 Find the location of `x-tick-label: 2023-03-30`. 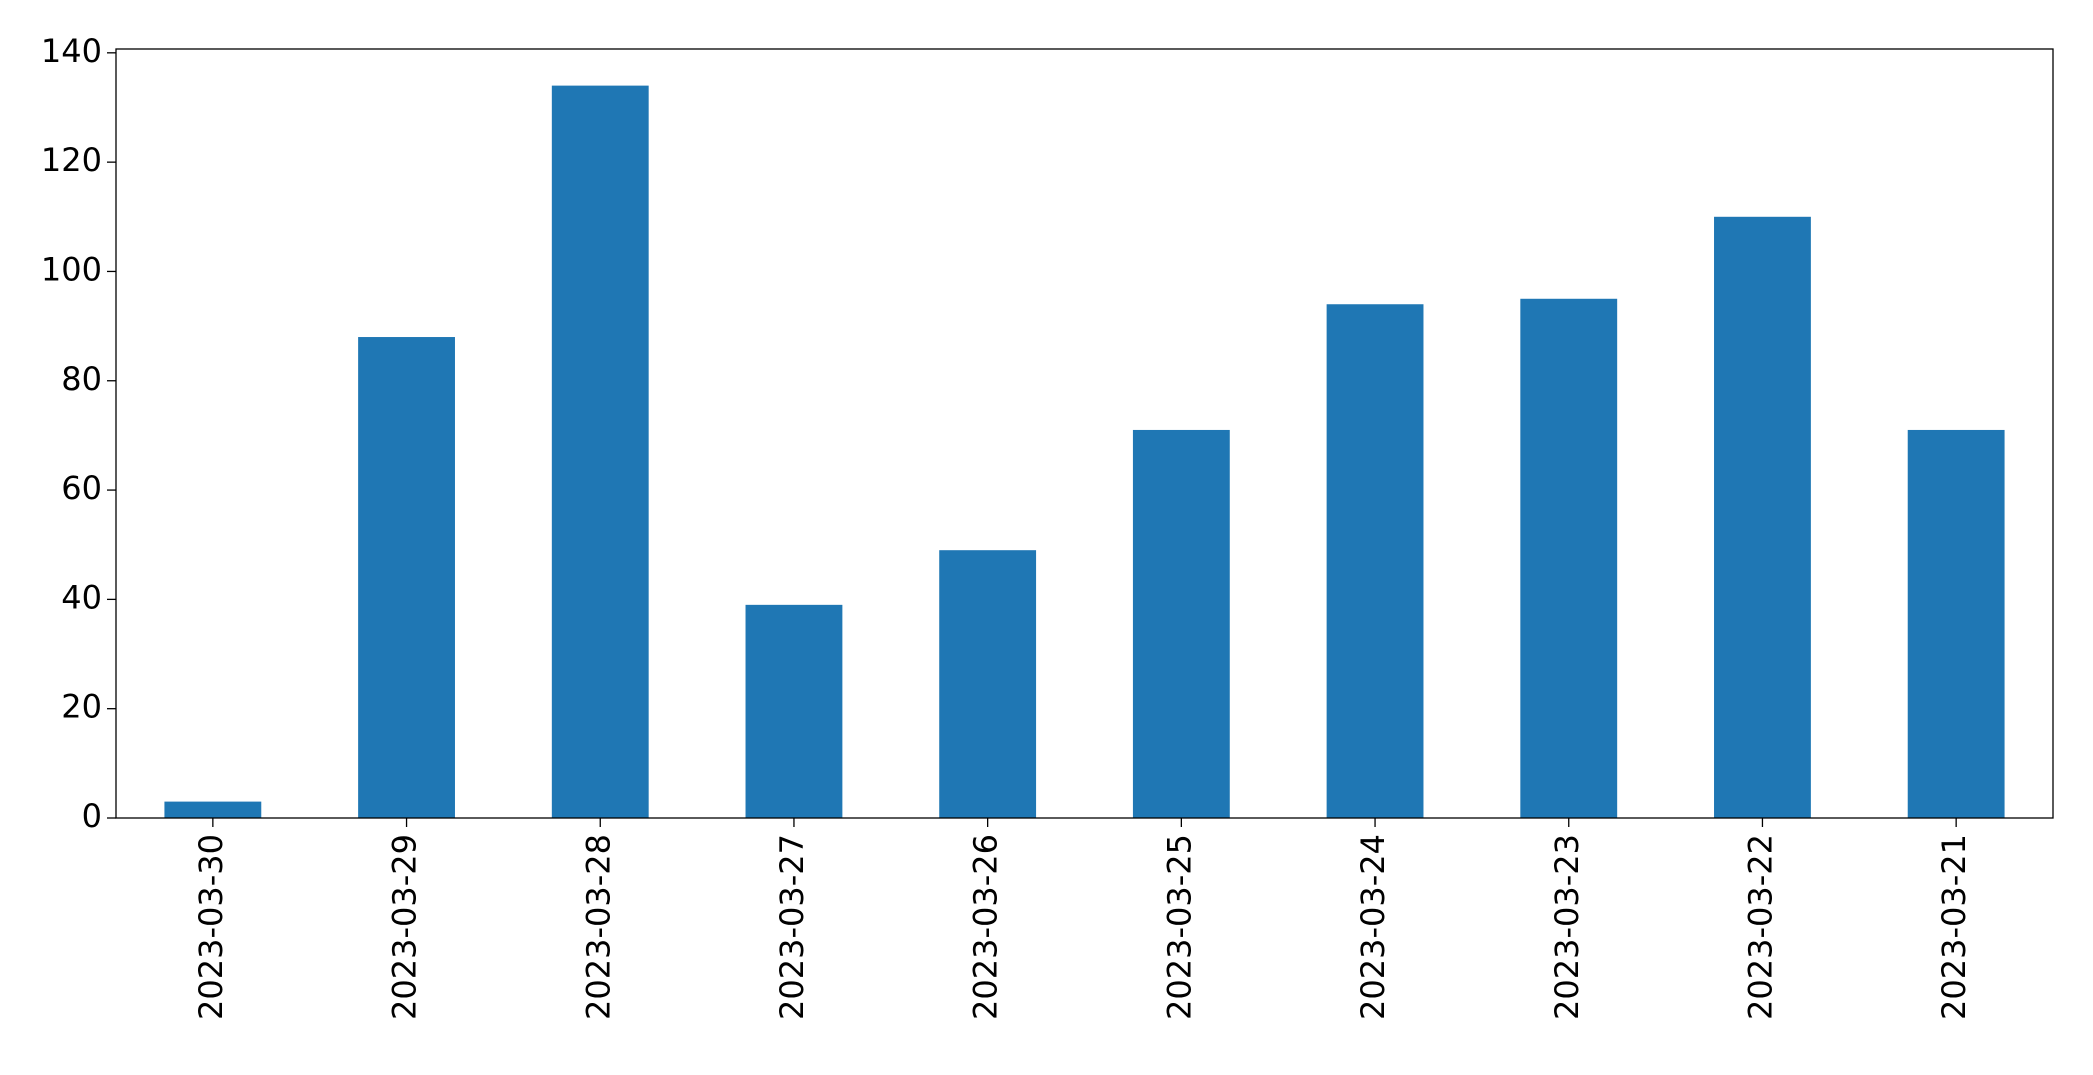

x-tick-label: 2023-03-30 is located at coordinates (211, 927).